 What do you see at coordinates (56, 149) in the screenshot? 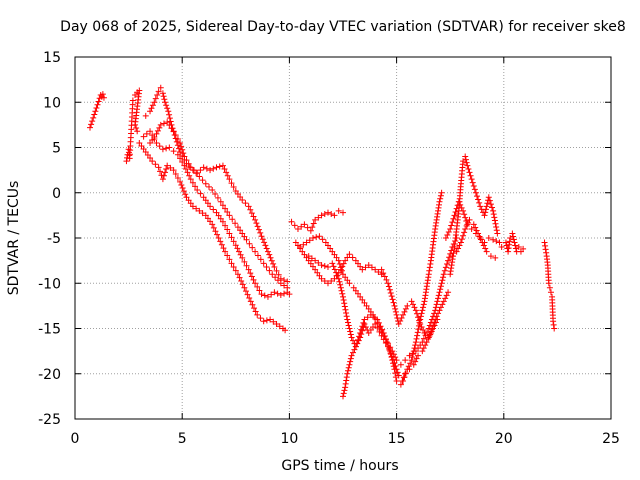
I see `y-tick-label: 5` at bounding box center [56, 149].